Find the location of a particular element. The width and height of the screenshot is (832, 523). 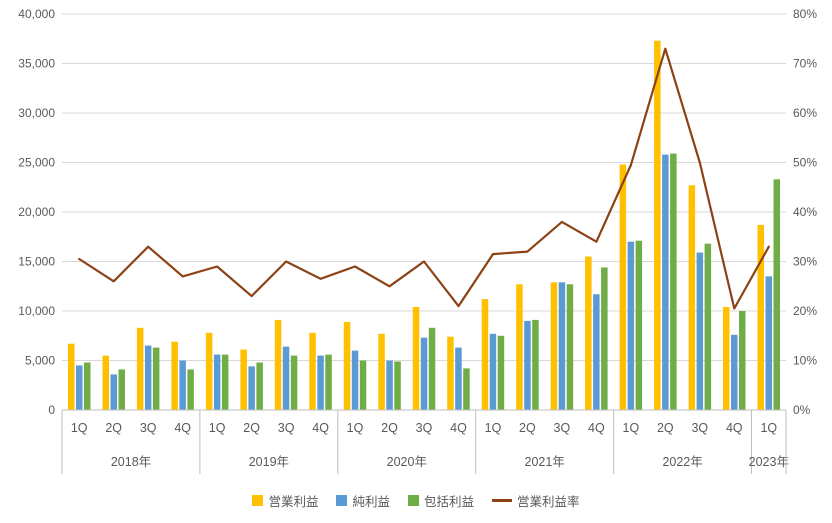

legend-swatch-comprehensive-income is located at coordinates (413, 500).